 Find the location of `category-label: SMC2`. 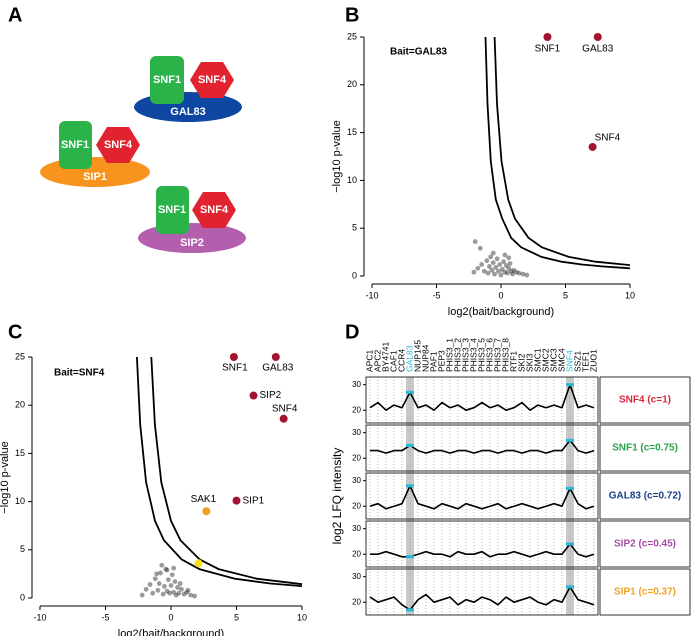

category-label: SMC2 is located at coordinates (545, 360).